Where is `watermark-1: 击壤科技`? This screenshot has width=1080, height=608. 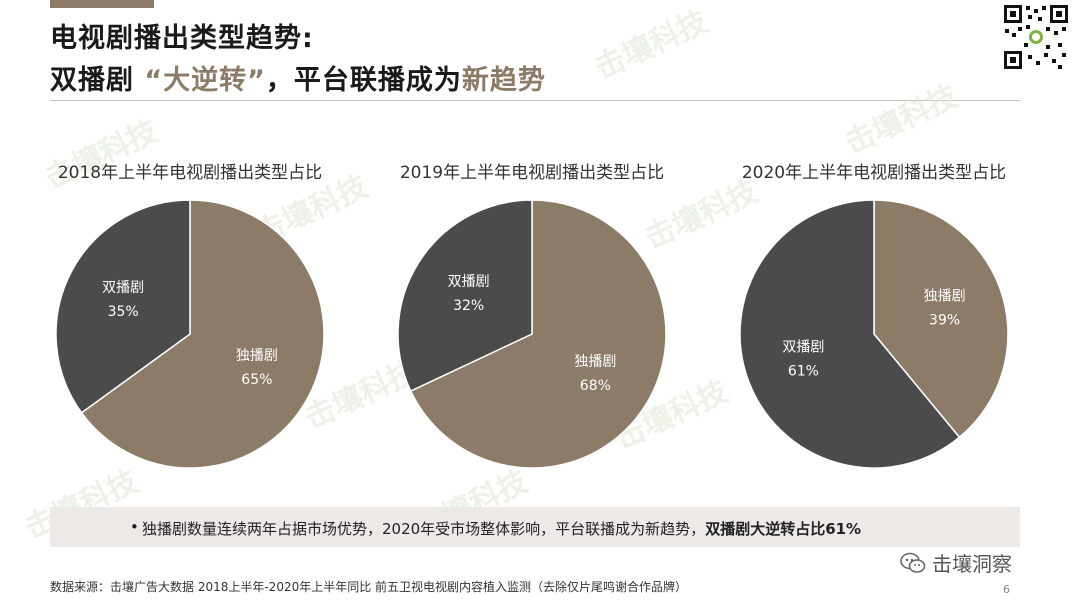 watermark-1: 击壤科技 is located at coordinates (101, 155).